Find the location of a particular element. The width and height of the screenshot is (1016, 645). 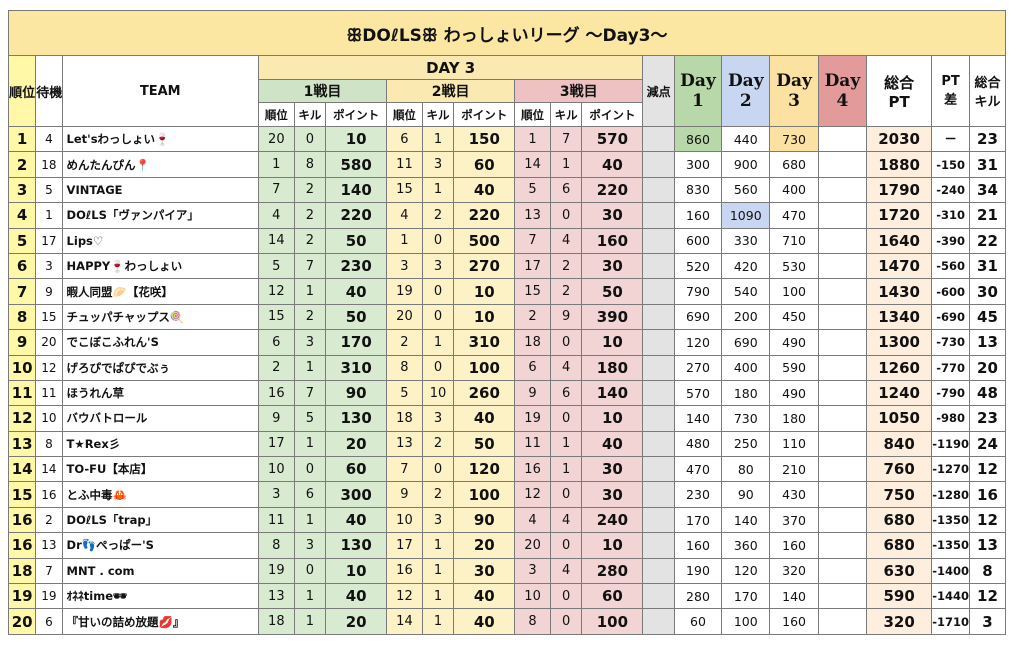

m1-rank-cell: 4 is located at coordinates (276, 215).